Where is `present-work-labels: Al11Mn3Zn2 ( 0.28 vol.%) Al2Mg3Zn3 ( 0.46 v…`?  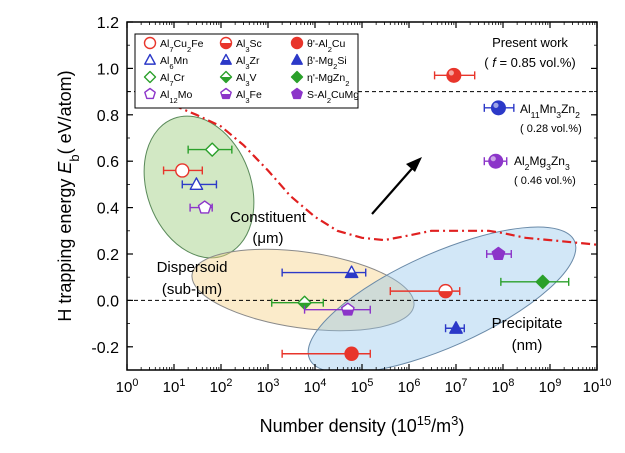
present-work-labels: Al11Mn3Zn2 ( 0.28 vol.%) Al2Mg3Zn3 ( 0.46 v… is located at coordinates (548, 144).